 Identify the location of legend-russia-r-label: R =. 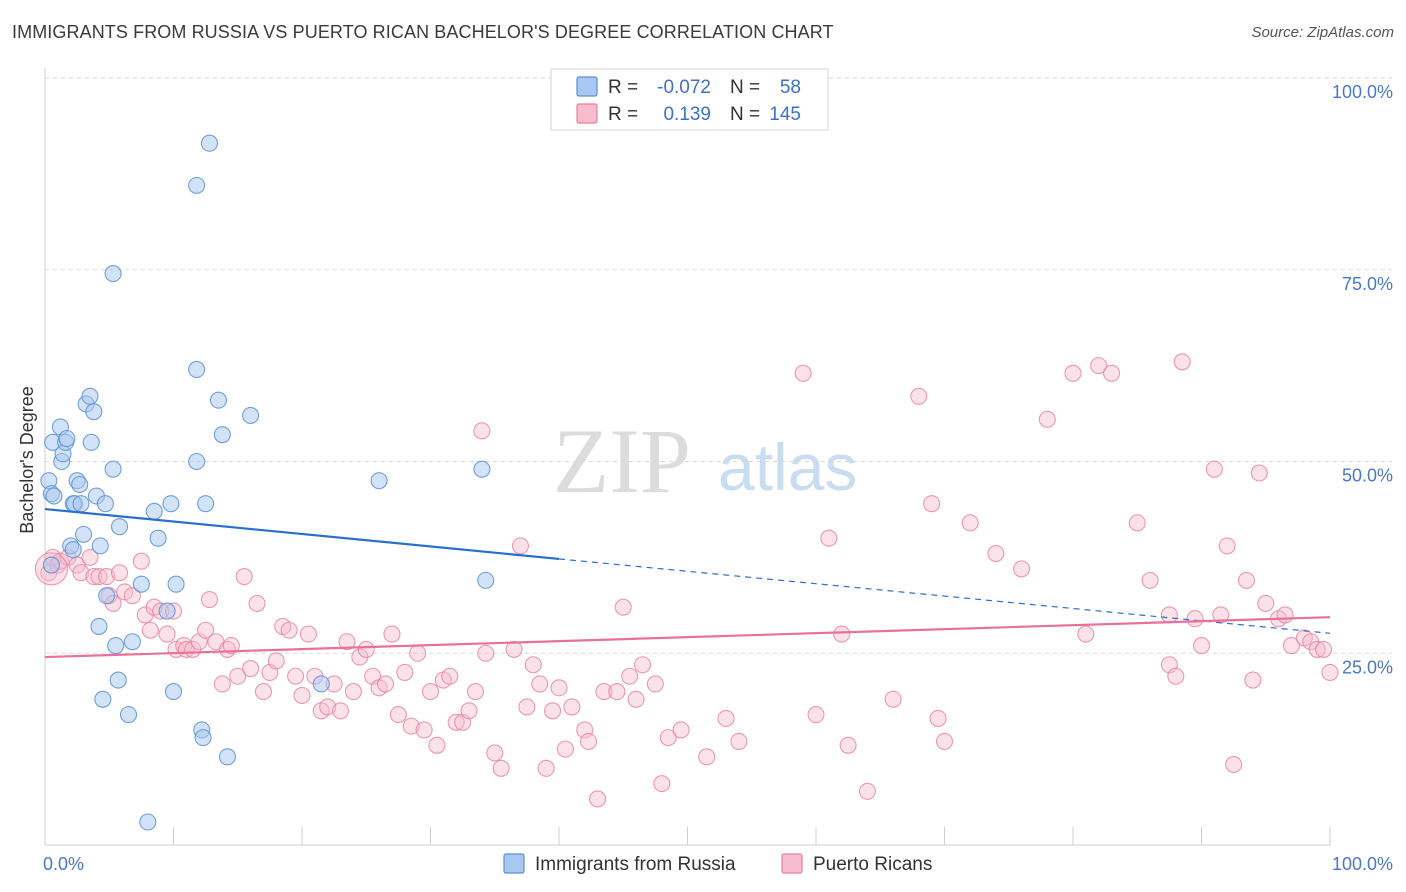
(623, 87).